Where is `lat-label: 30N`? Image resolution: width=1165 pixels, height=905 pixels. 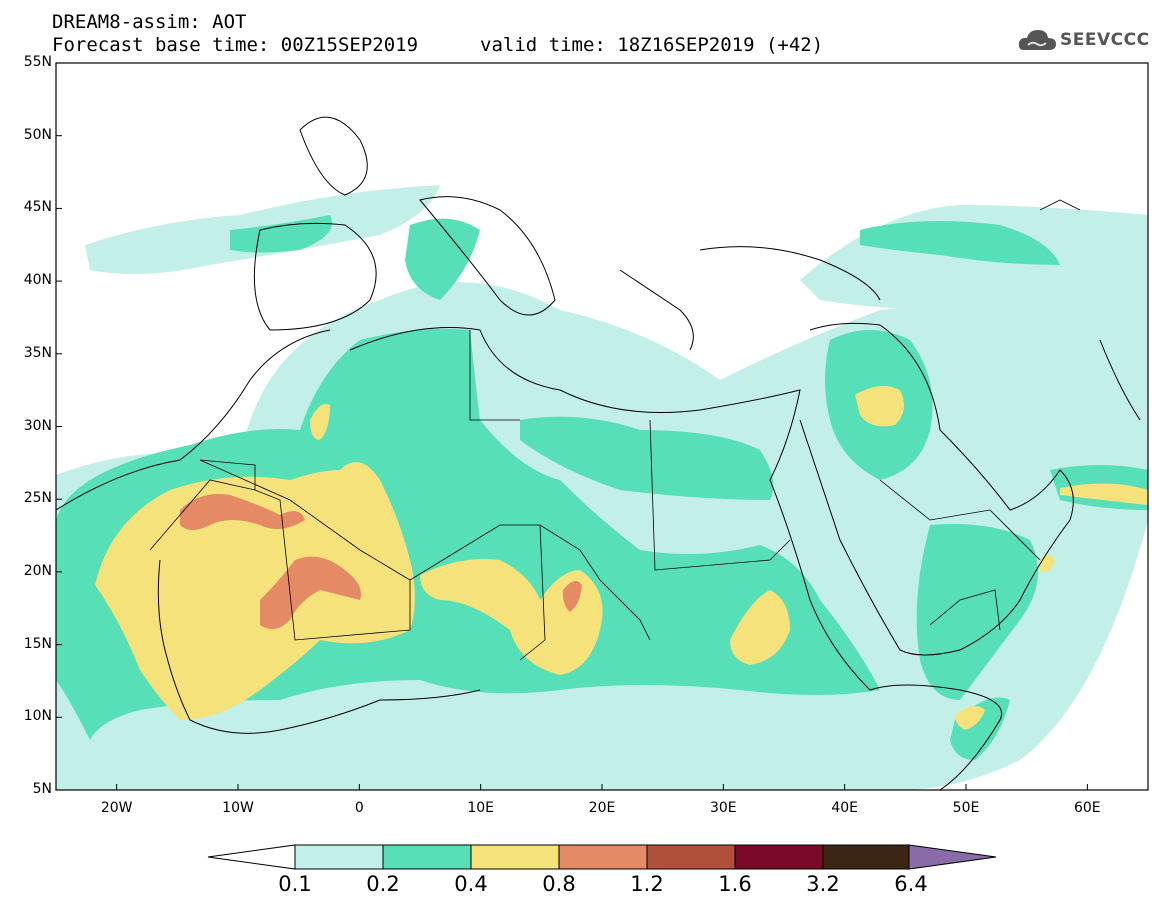 lat-label: 30N is located at coordinates (37, 425).